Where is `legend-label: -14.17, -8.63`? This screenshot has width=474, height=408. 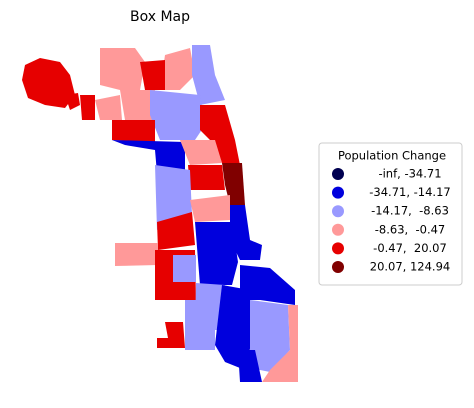
legend-label: -14.17, -8.63 is located at coordinates (410, 211).